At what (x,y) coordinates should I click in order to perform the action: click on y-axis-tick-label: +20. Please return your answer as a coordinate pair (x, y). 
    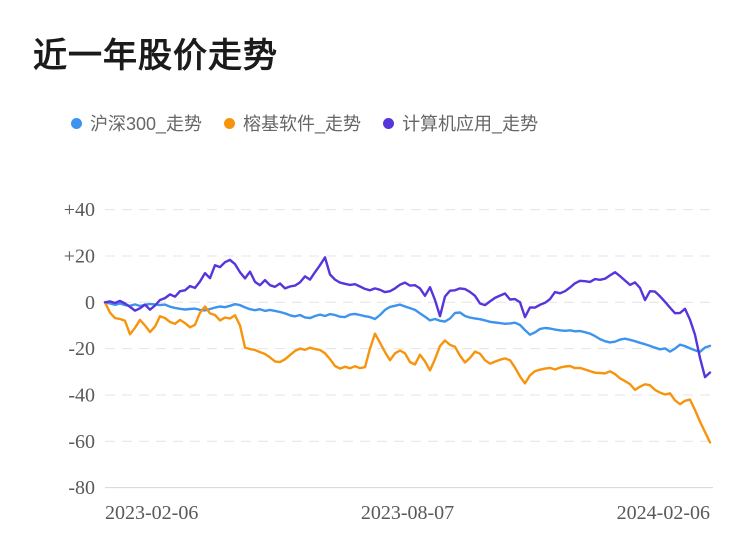
    Looking at the image, I should click on (79, 257).